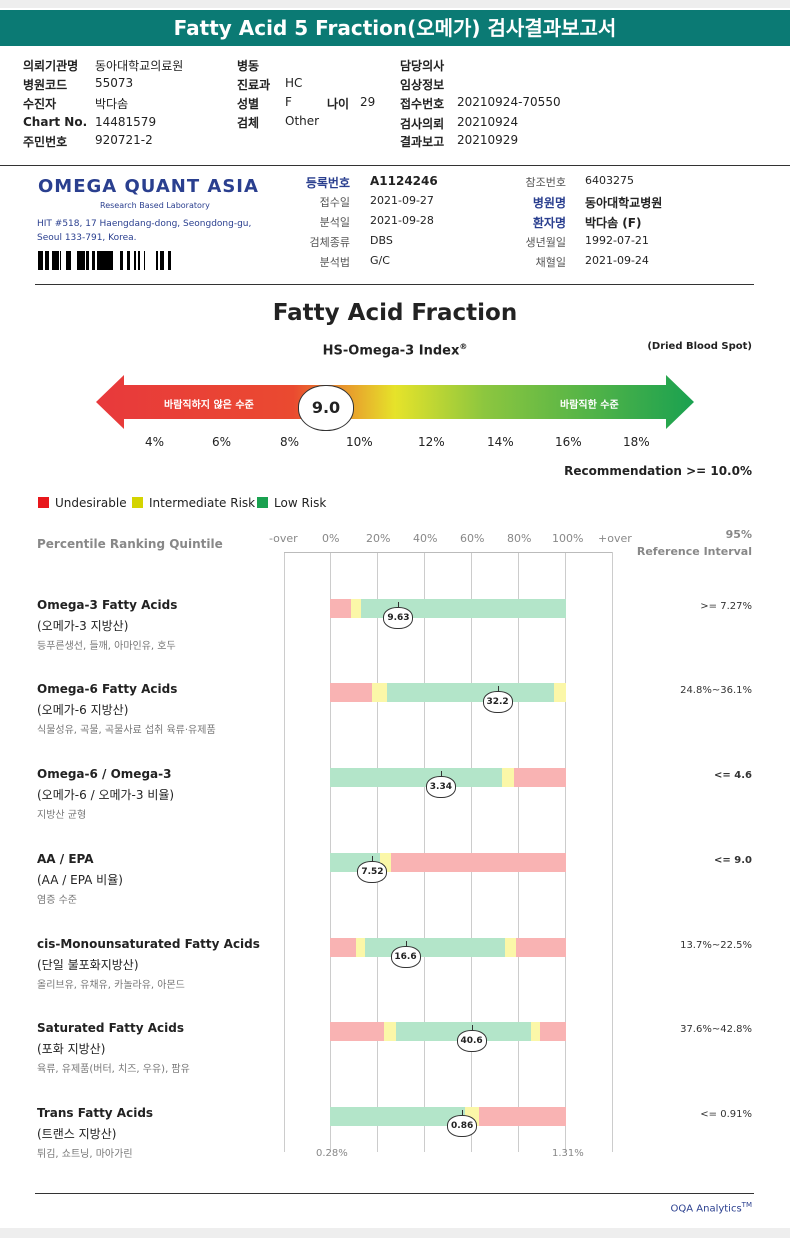  Describe the element at coordinates (694, 551) in the screenshot. I see `reference-header-label: Reference Interval` at that location.